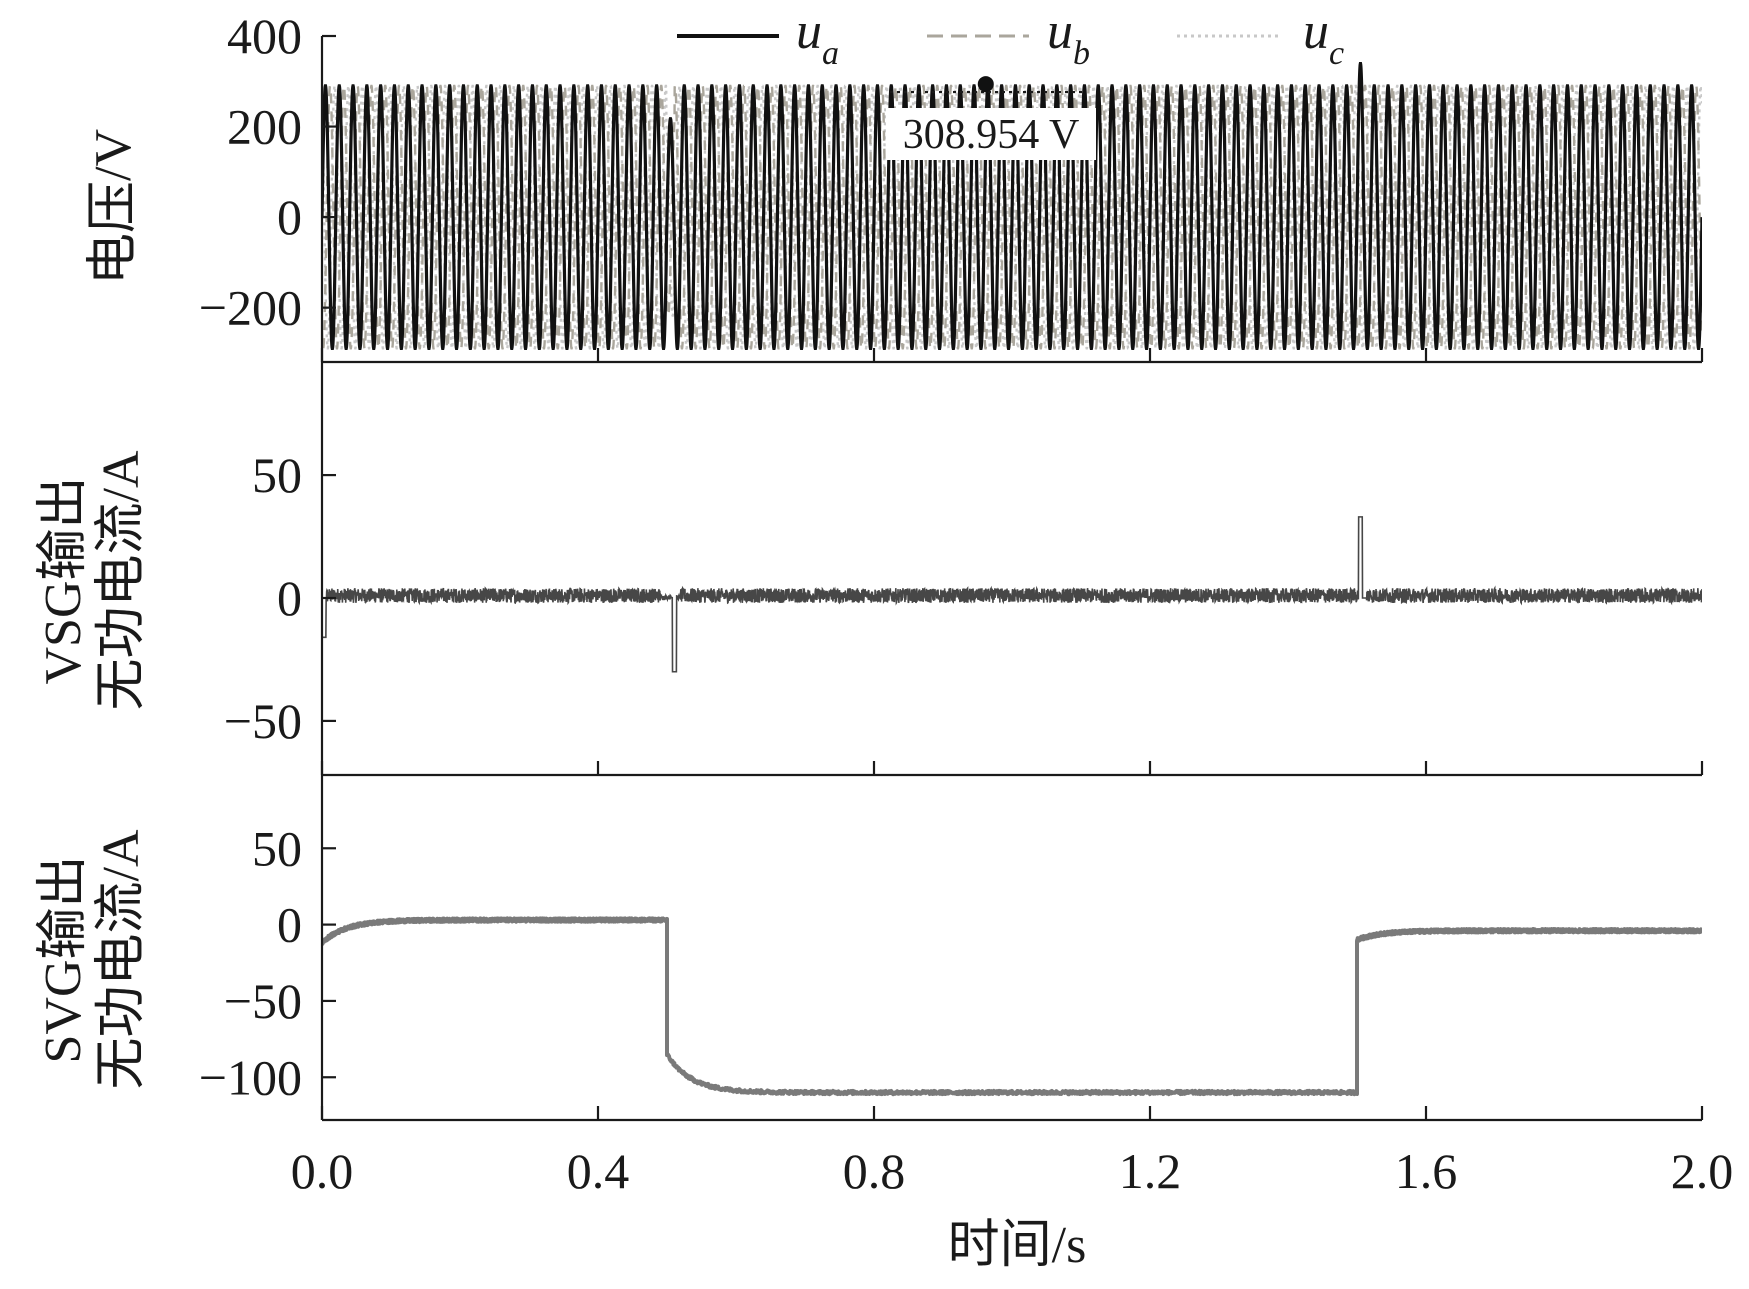 The image size is (1749, 1289). What do you see at coordinates (1150, 1171) in the screenshot?
I see `x-tick-label: 1.2` at bounding box center [1150, 1171].